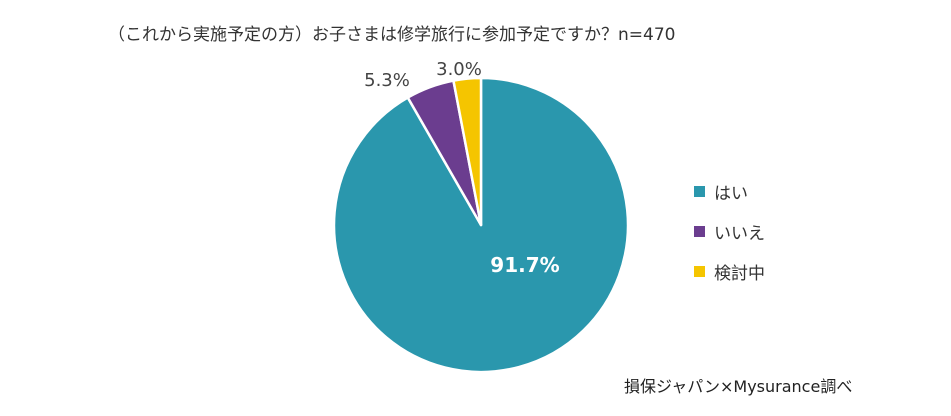 This screenshot has height=416, width=951. Describe the element at coordinates (467, 151) in the screenshot. I see `slice-considering` at that location.